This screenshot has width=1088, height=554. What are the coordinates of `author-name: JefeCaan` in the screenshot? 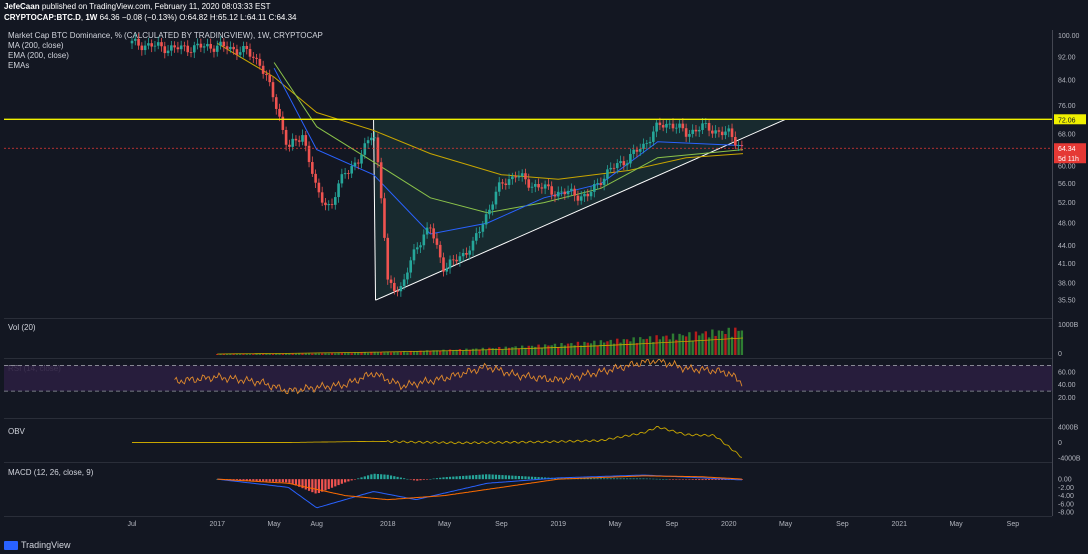 It's located at (22, 6).